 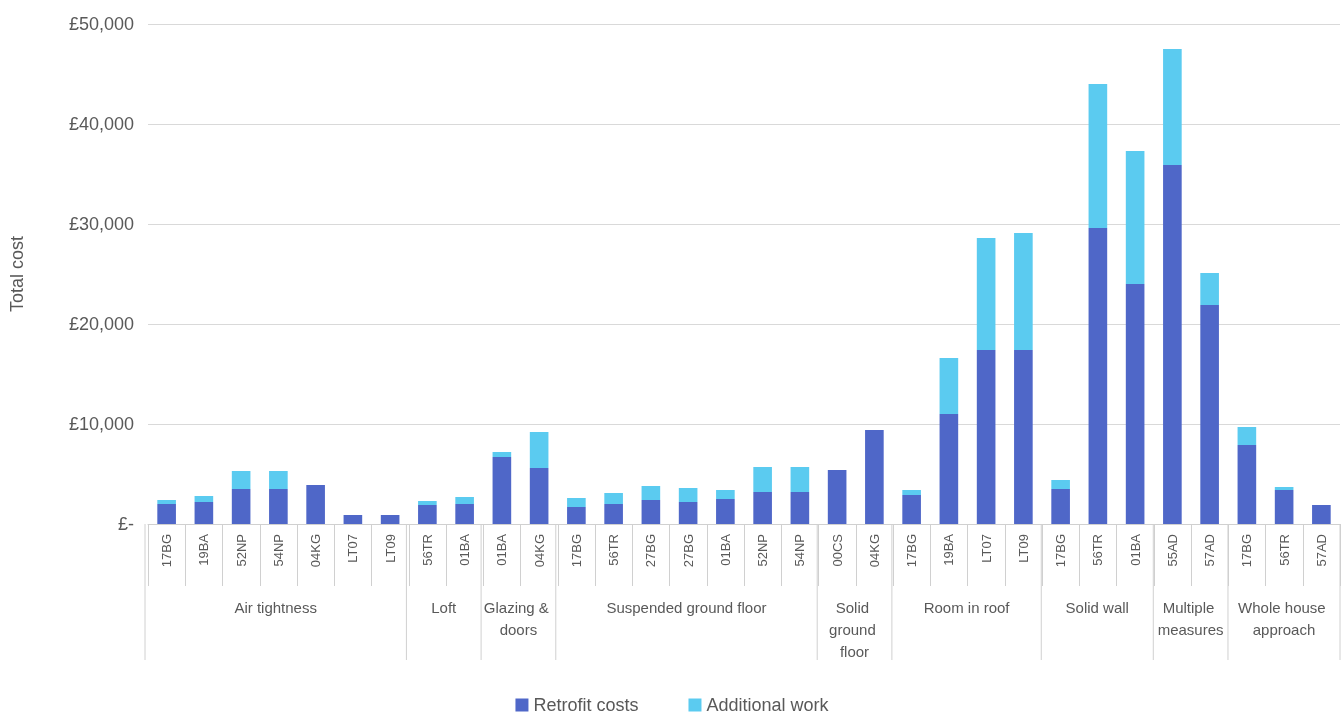 What do you see at coordinates (1172, 550) in the screenshot?
I see `x-tick-label: 55AD` at bounding box center [1172, 550].